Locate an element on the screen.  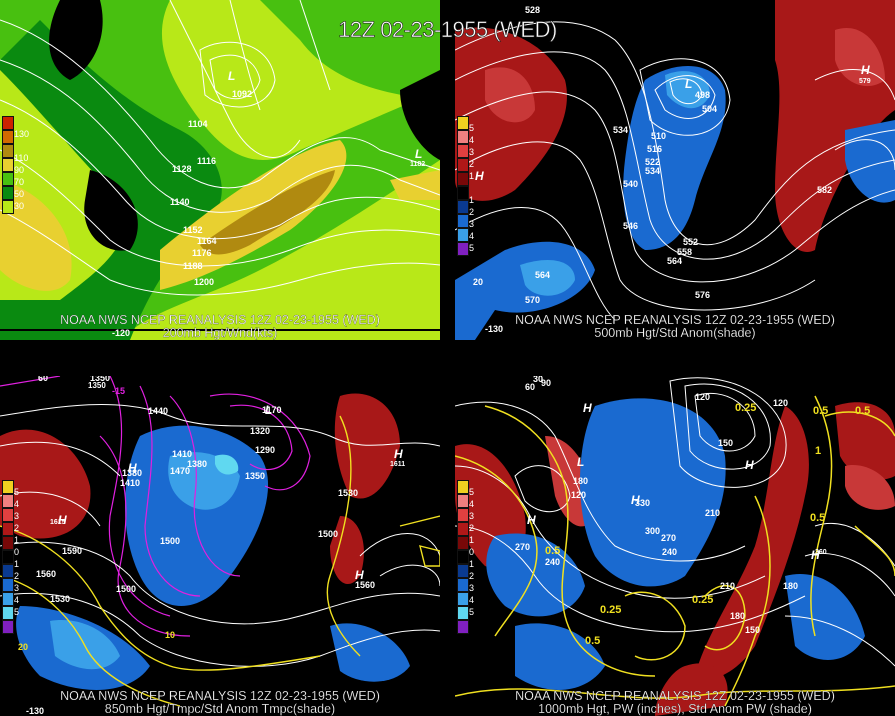
contour-label: 1470 is located at coordinates (180, 471).